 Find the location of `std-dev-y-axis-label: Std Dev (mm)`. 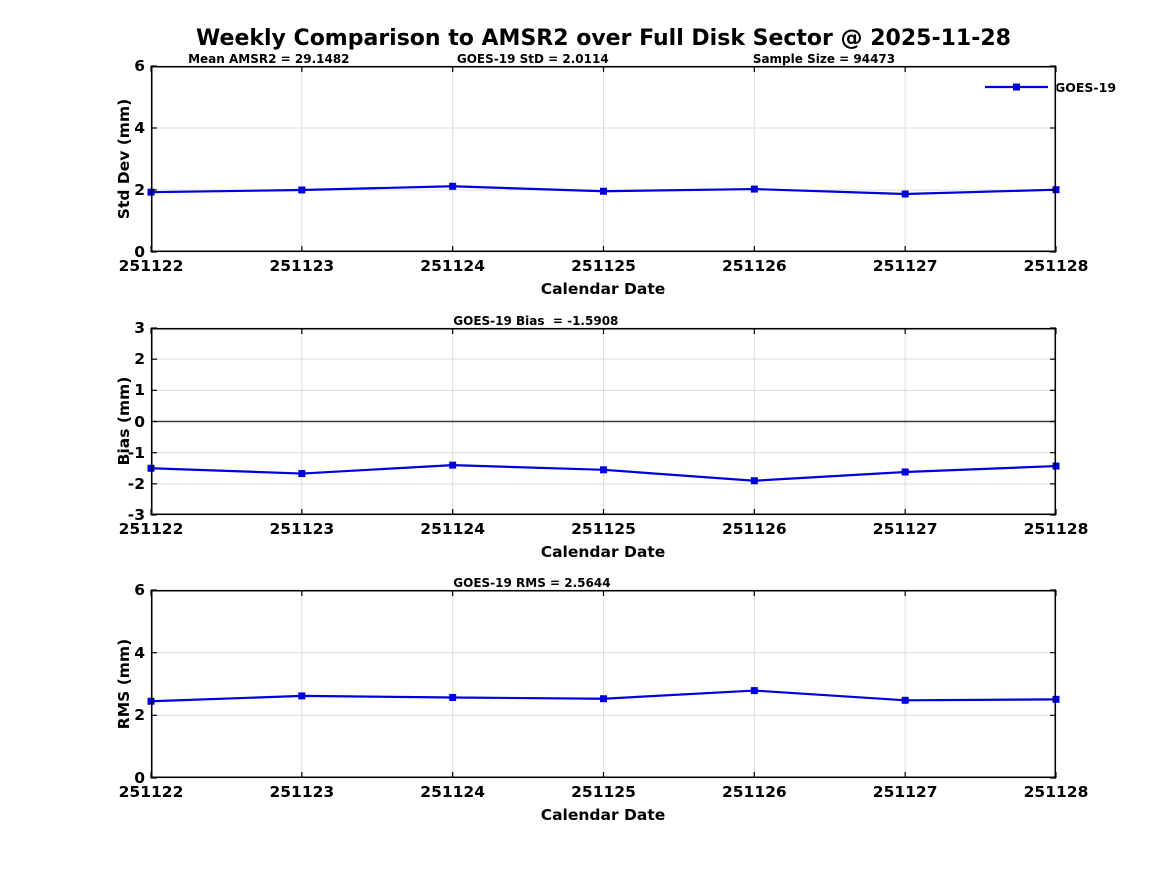

std-dev-y-axis-label: Std Dev (mm) is located at coordinates (124, 159).